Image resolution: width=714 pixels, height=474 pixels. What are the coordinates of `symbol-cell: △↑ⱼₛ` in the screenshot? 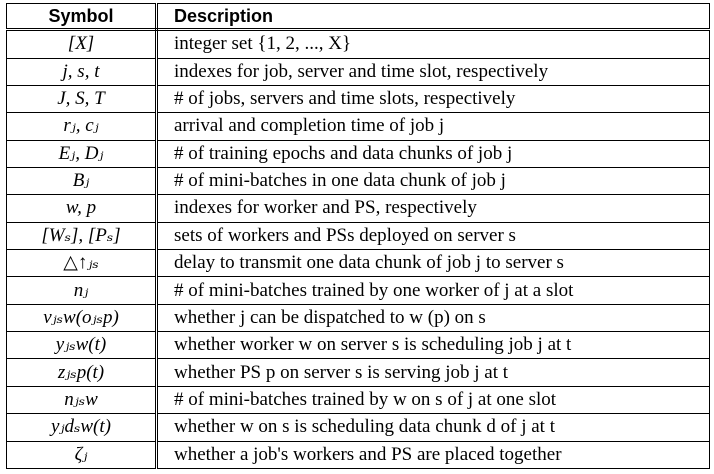 It's located at (82, 263).